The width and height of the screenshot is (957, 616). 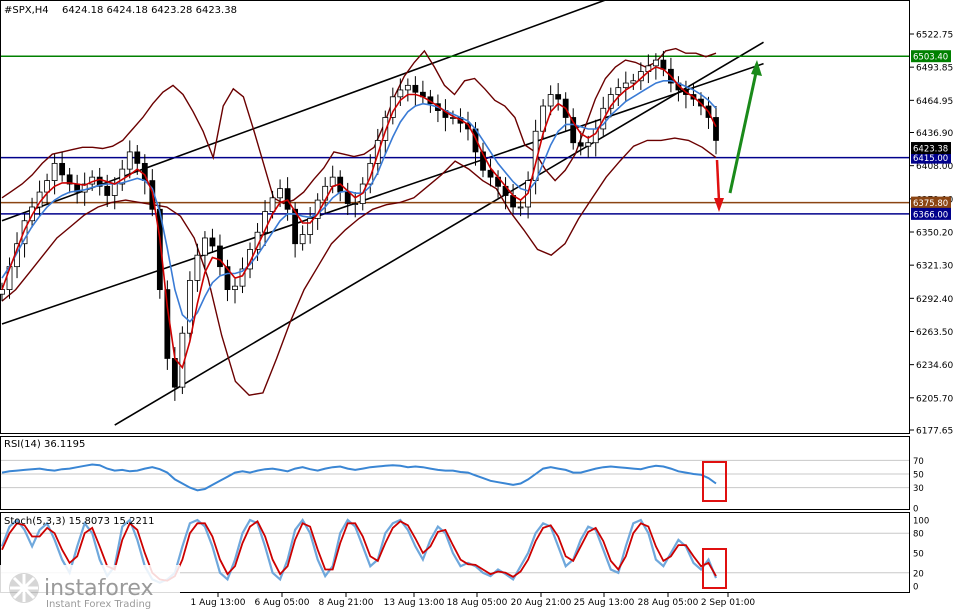 I want to click on stoch-header: Stoch(5,3,3) 15.8073 15.2211, so click(x=79, y=521).